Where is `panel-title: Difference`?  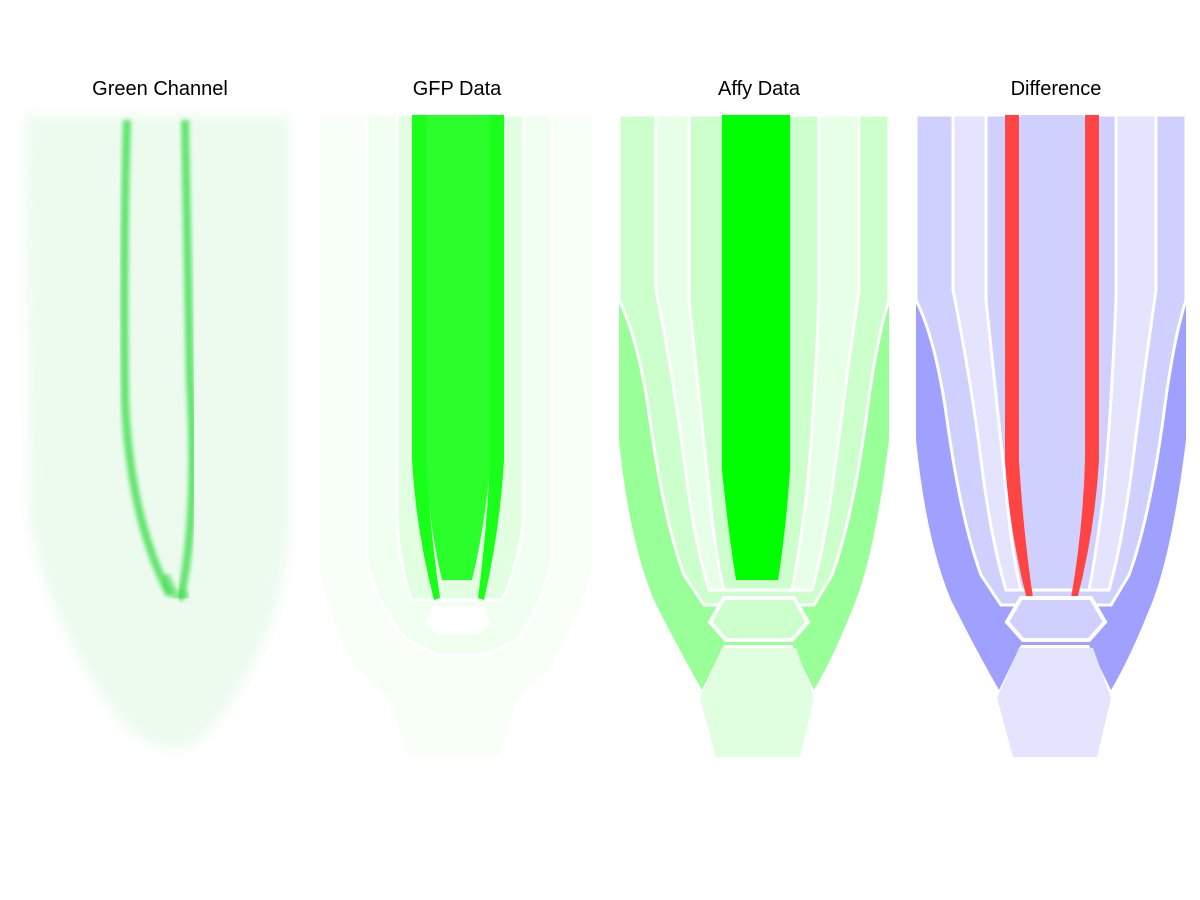 panel-title: Difference is located at coordinates (1056, 89).